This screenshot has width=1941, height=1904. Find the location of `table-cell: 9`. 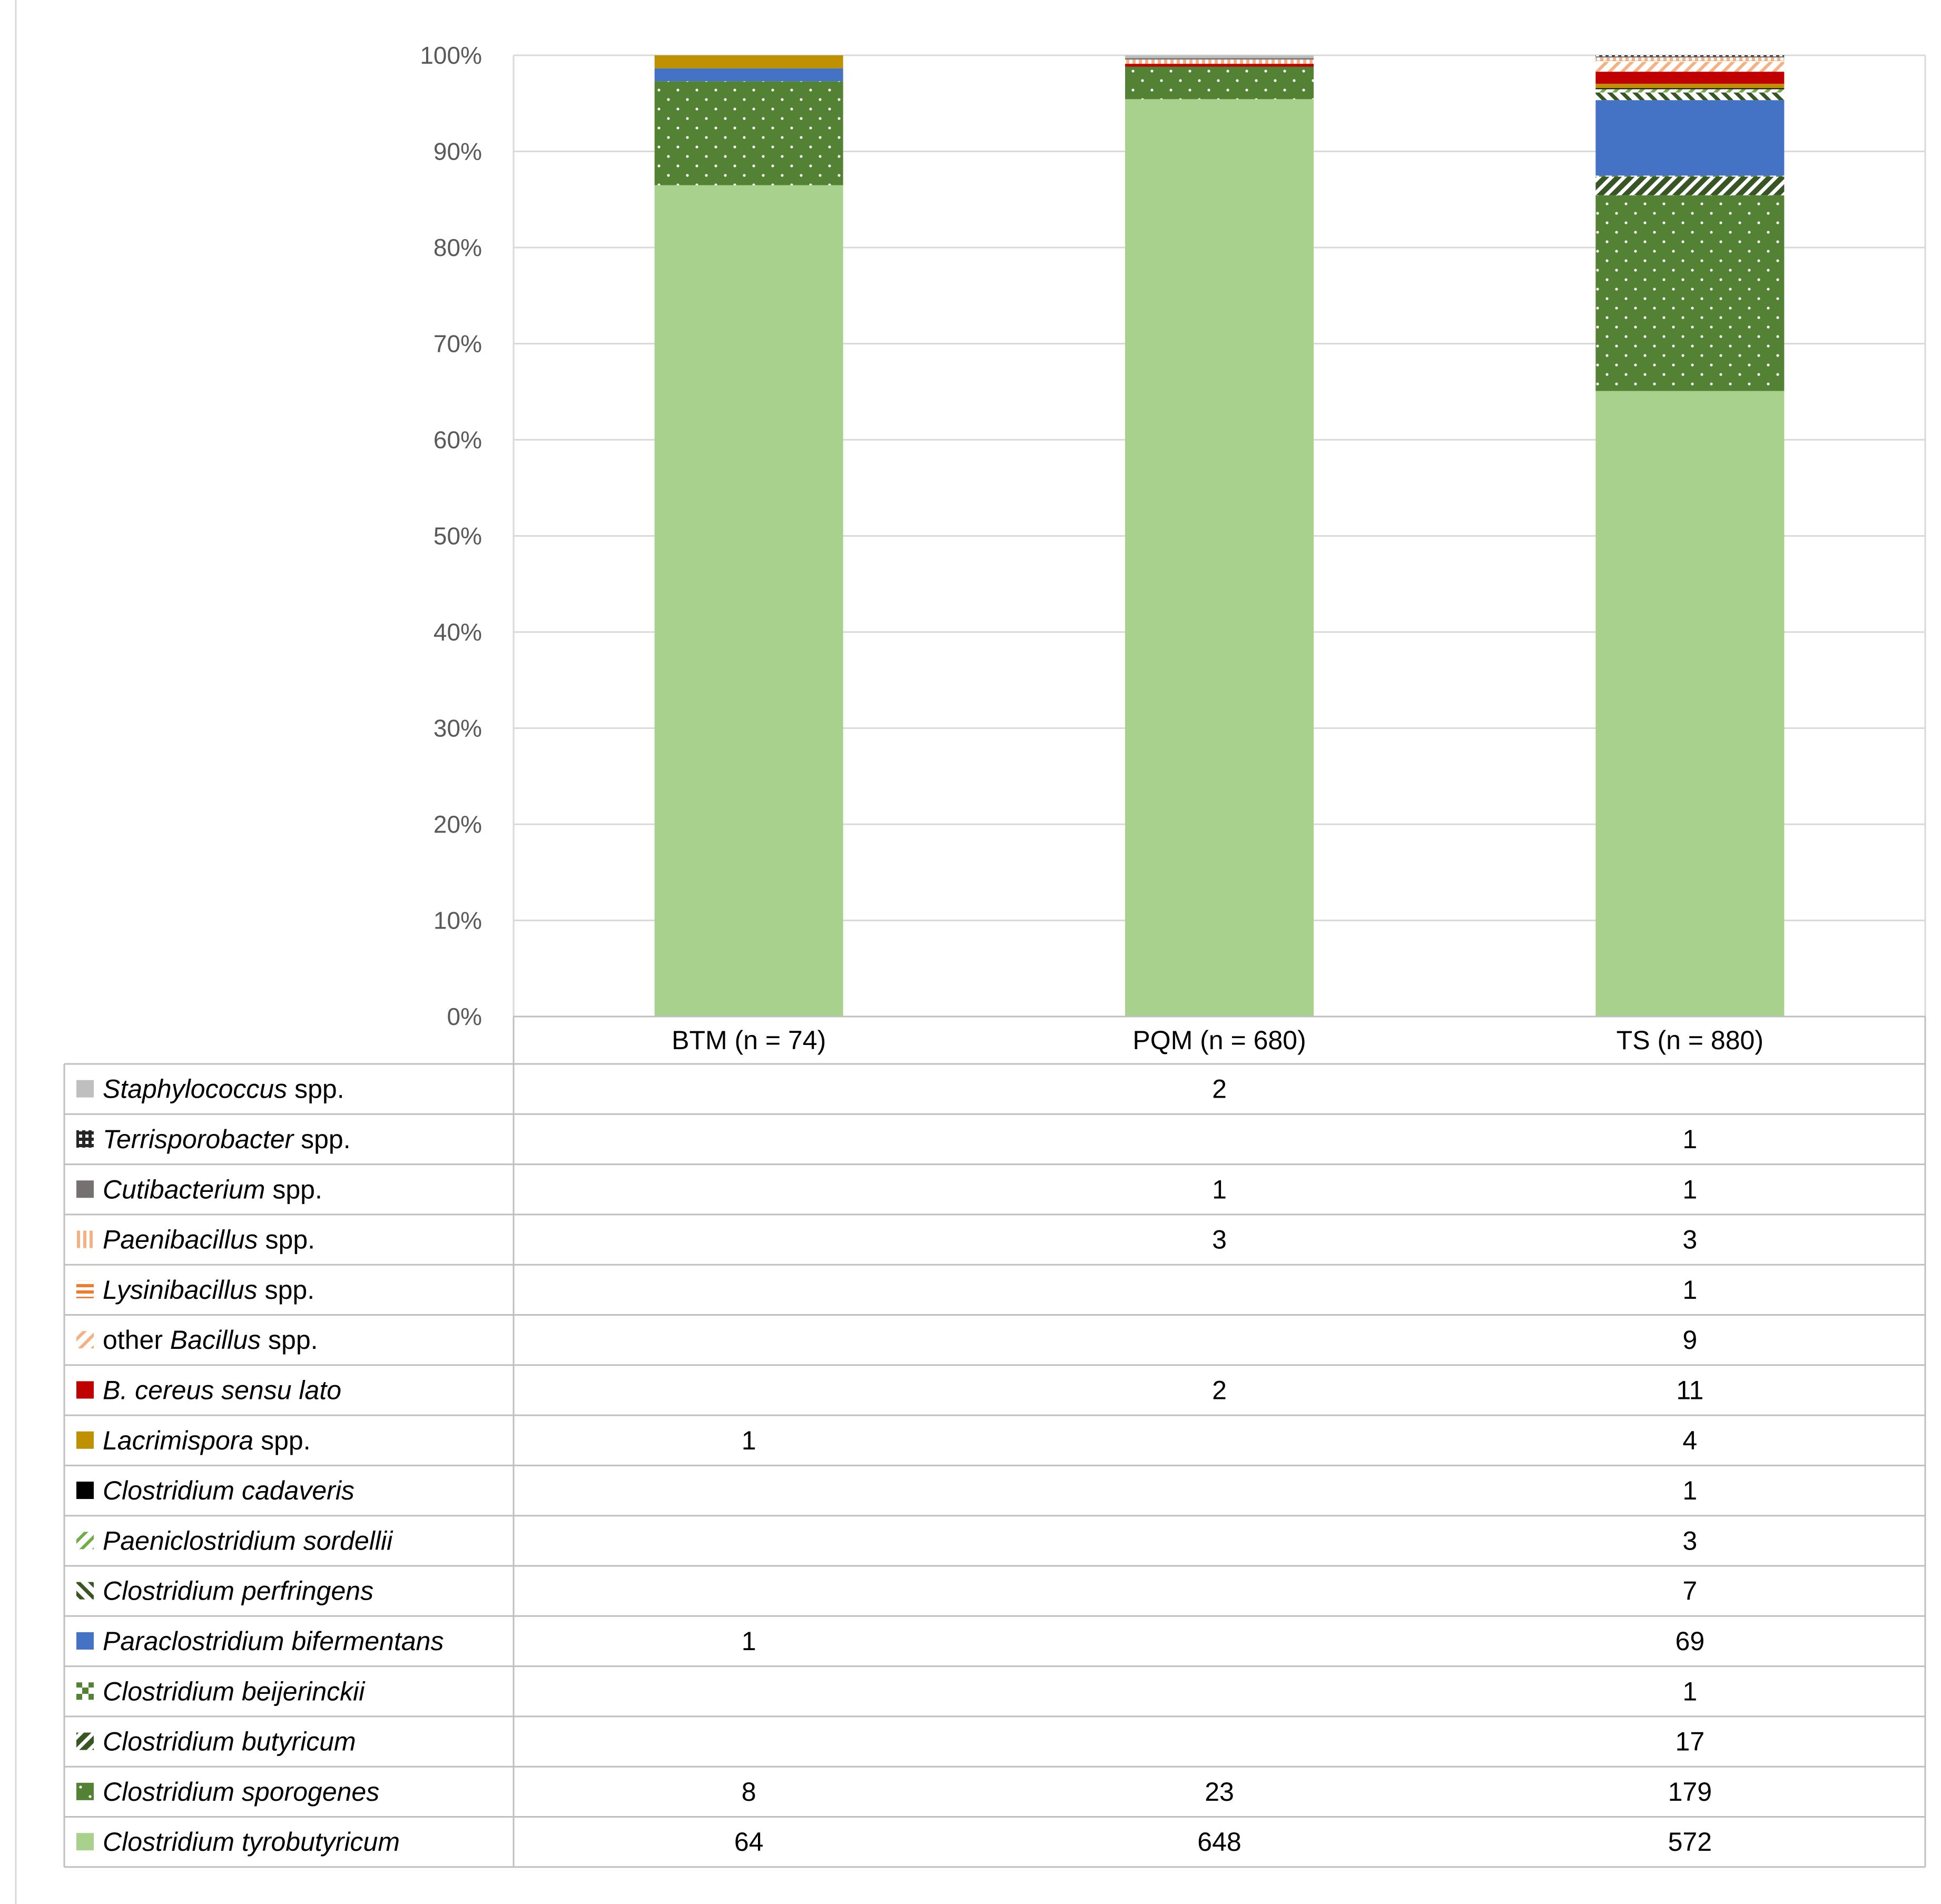

table-cell: 9 is located at coordinates (1689, 1340).